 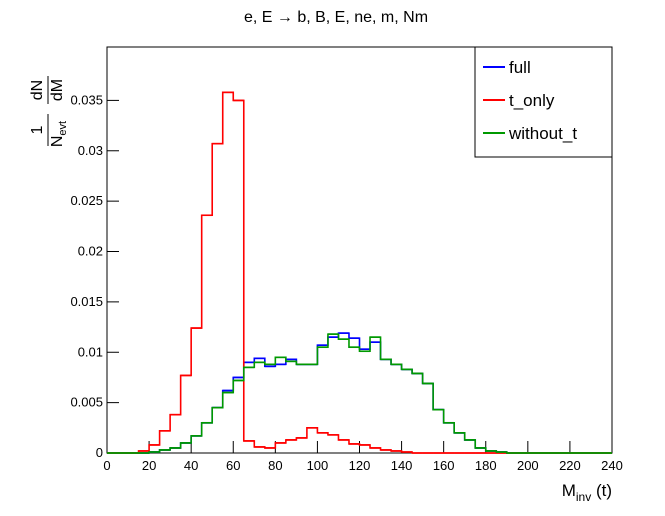 I want to click on y-tick-label: 0.015, so click(x=86, y=301).